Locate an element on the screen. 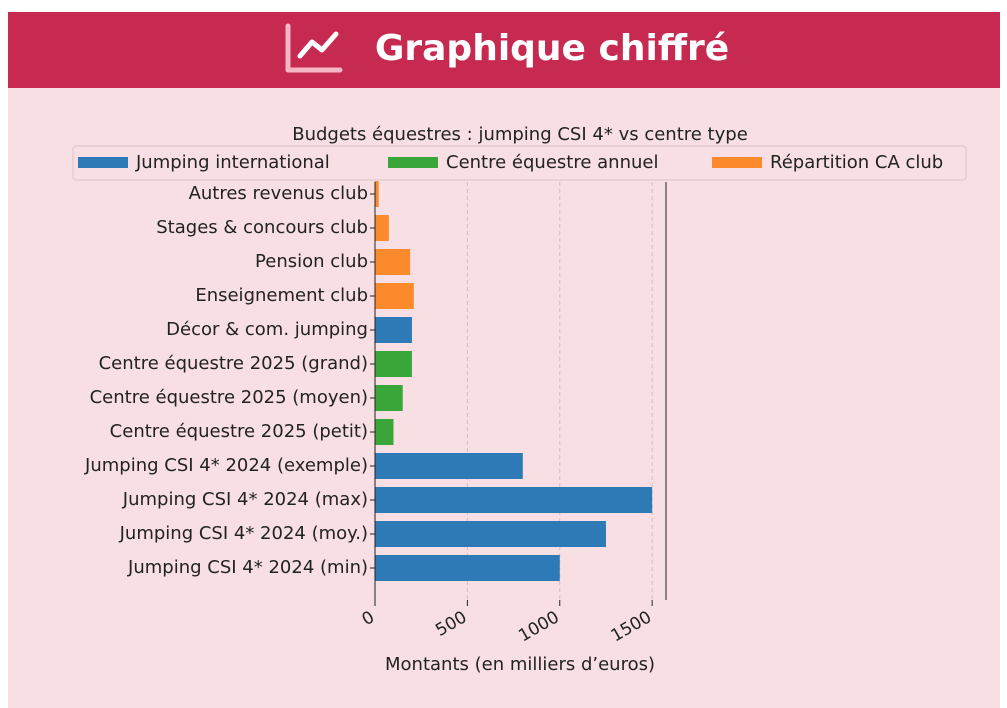 This screenshot has height=708, width=1007. chart-icon is located at coordinates (314, 48).